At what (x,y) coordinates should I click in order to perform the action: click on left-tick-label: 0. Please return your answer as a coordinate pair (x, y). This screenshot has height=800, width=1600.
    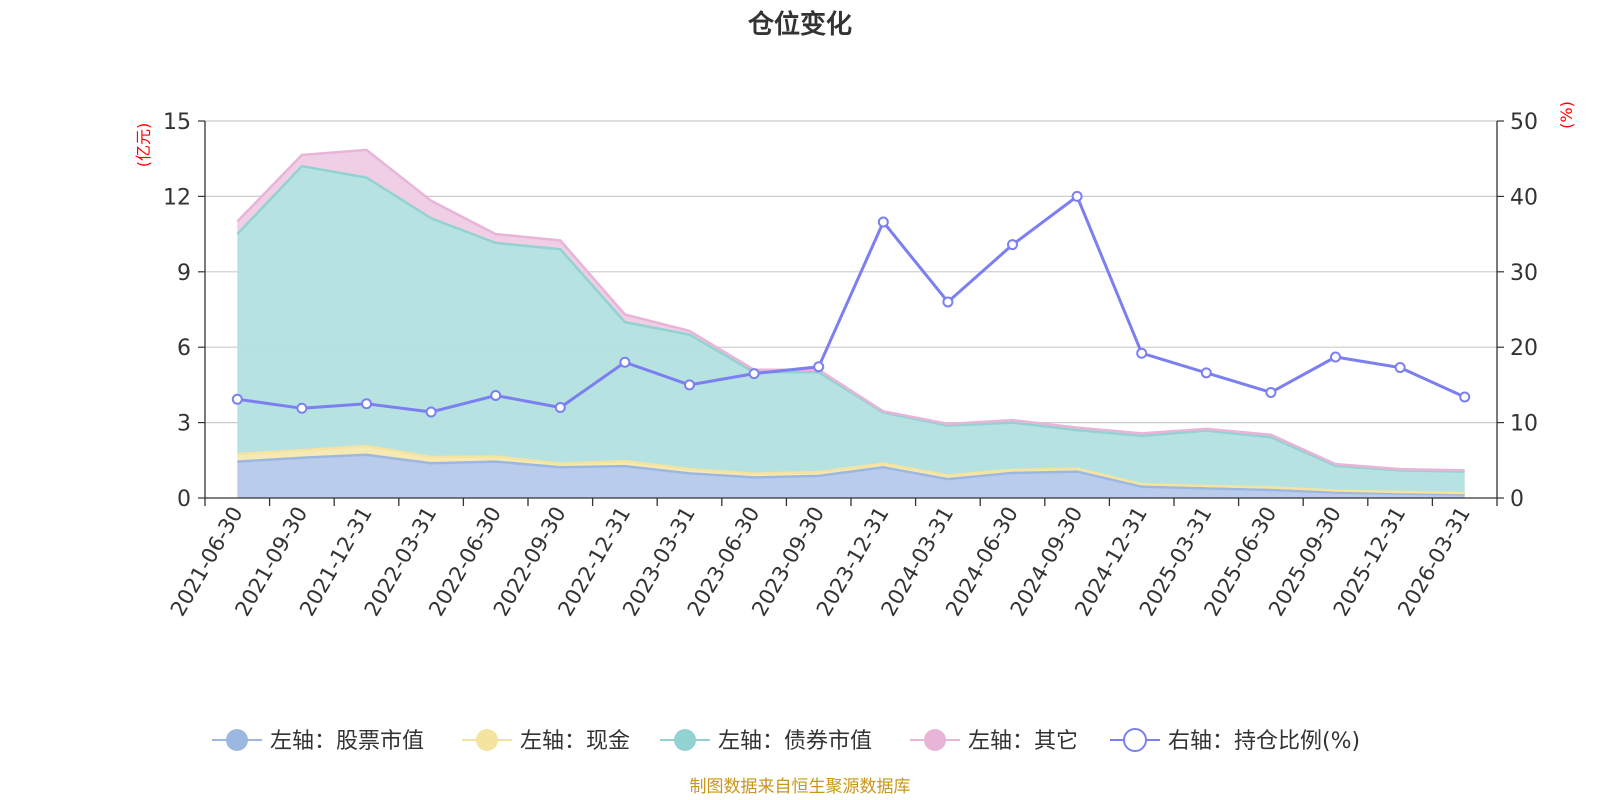
    Looking at the image, I should click on (184, 499).